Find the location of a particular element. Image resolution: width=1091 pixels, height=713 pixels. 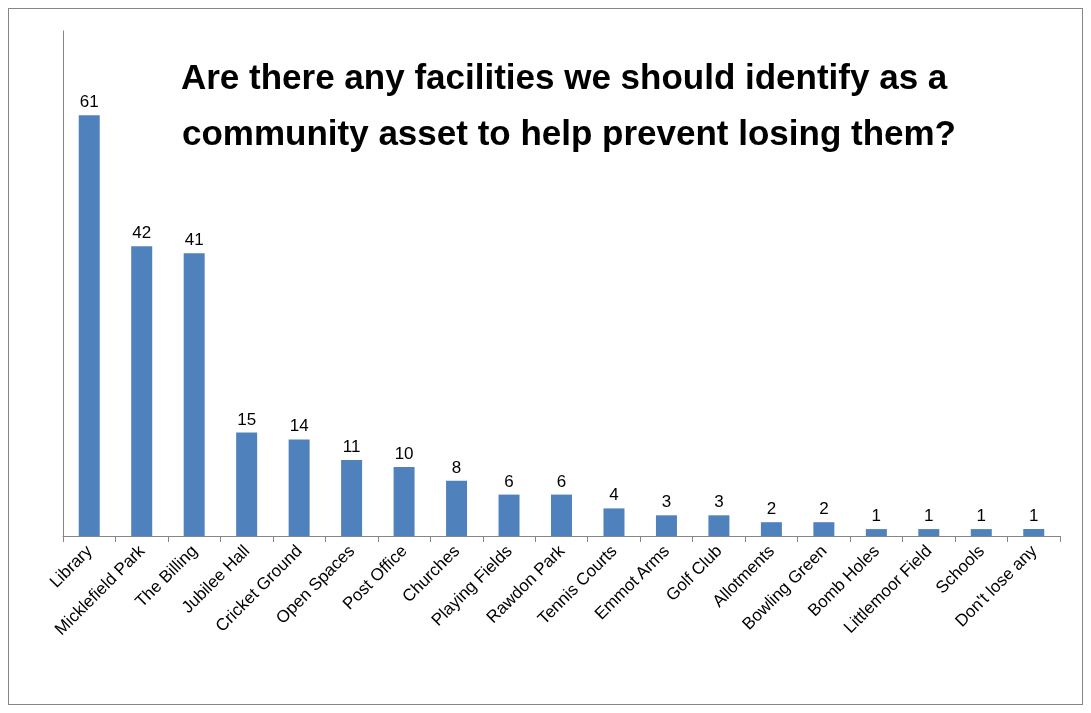

data-label: 15 is located at coordinates (247, 419).